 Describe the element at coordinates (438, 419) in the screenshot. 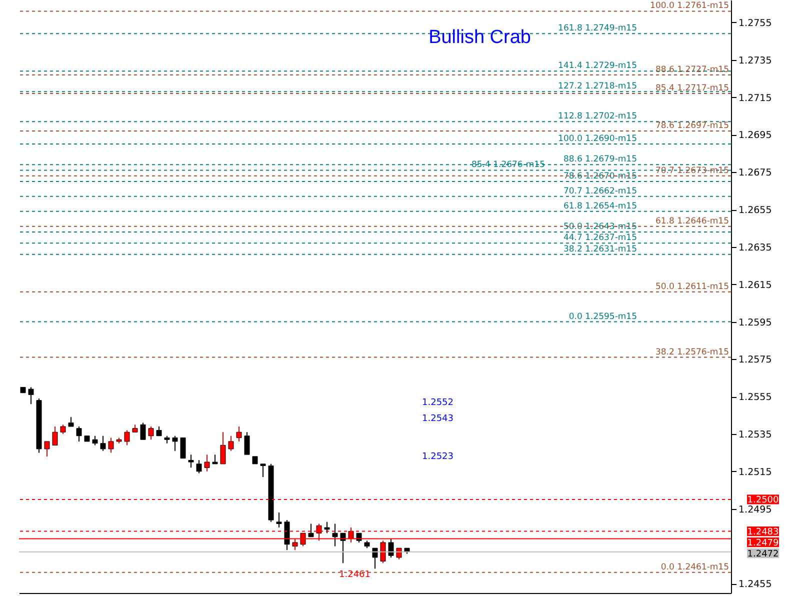

I see `annotation: 1.2543` at that location.